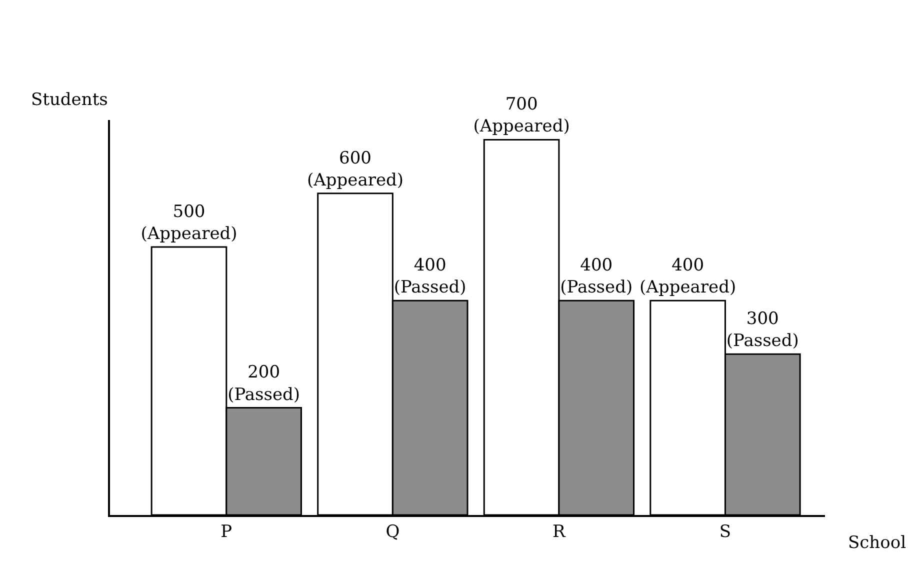 This screenshot has width=915, height=585. I want to click on x-tick-label: Q, so click(393, 532).